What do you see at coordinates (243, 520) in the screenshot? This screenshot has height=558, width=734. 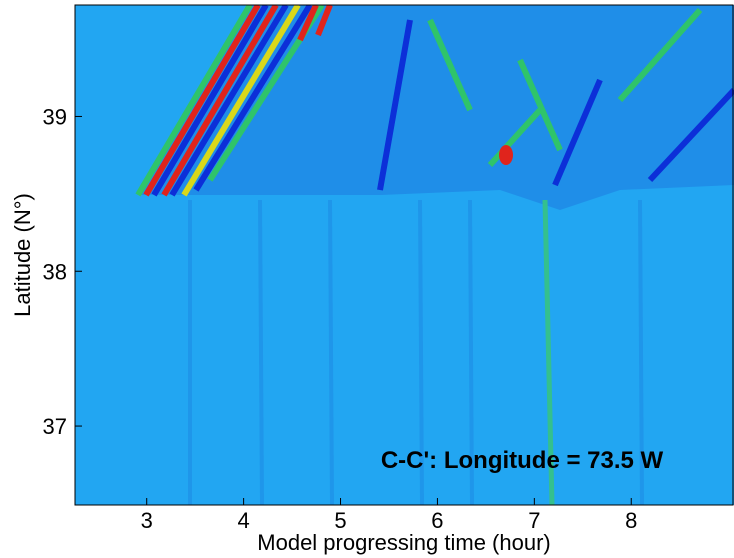 I see `x-tick-label: 4` at bounding box center [243, 520].